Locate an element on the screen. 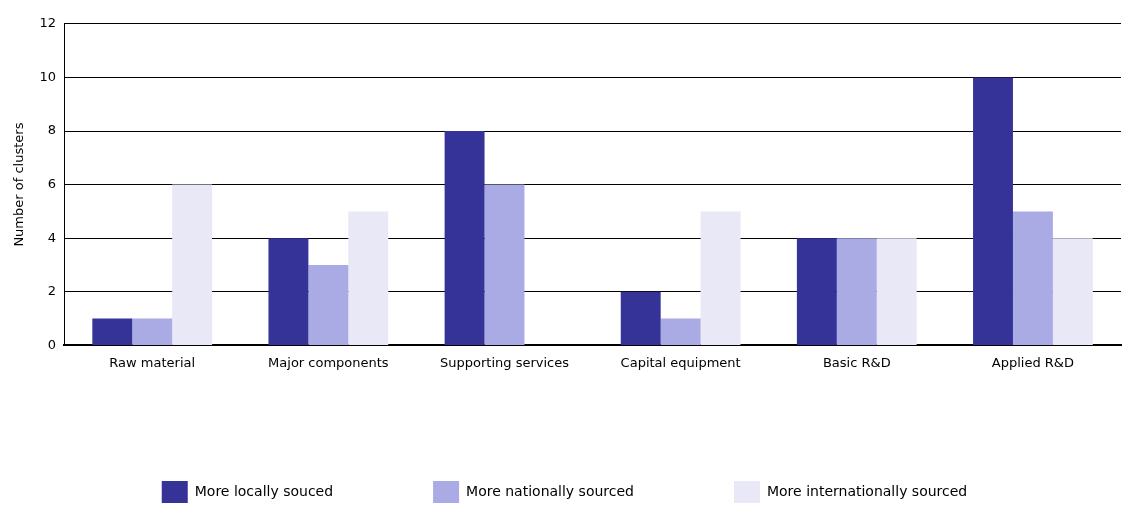  x-tick-label: Major components is located at coordinates (328, 362).